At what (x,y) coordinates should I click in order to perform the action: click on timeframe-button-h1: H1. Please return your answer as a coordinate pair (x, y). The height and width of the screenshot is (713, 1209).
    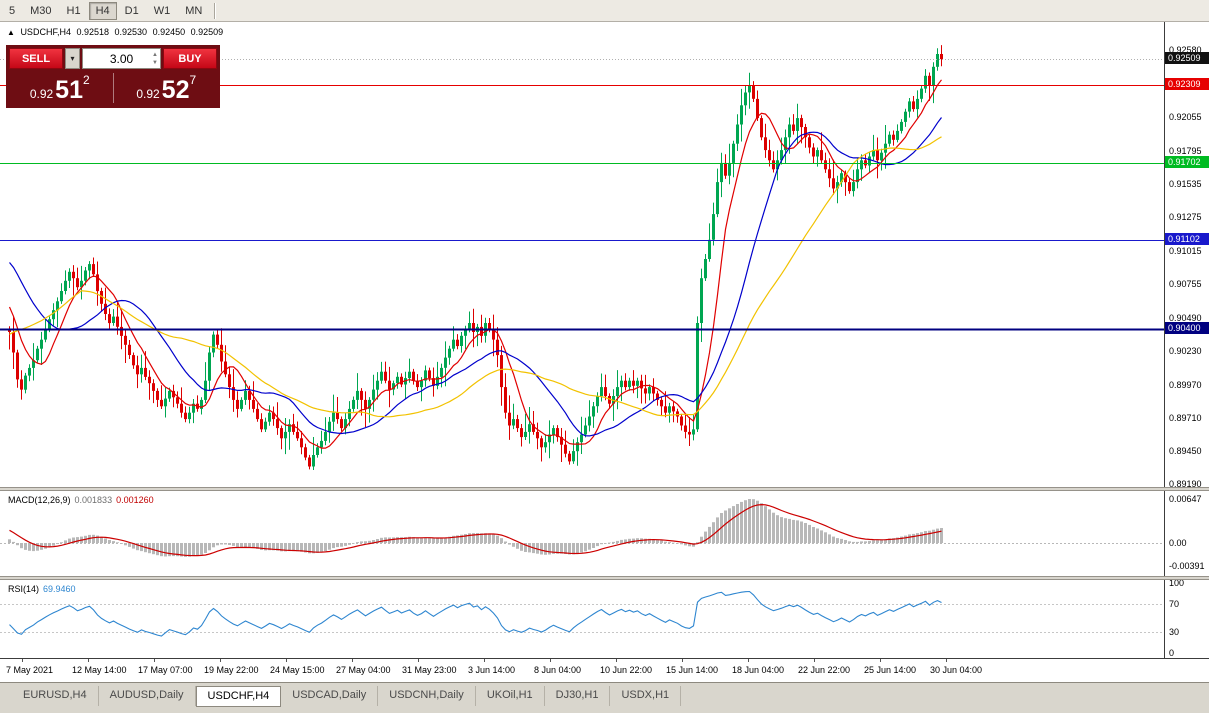
    Looking at the image, I should click on (73, 10).